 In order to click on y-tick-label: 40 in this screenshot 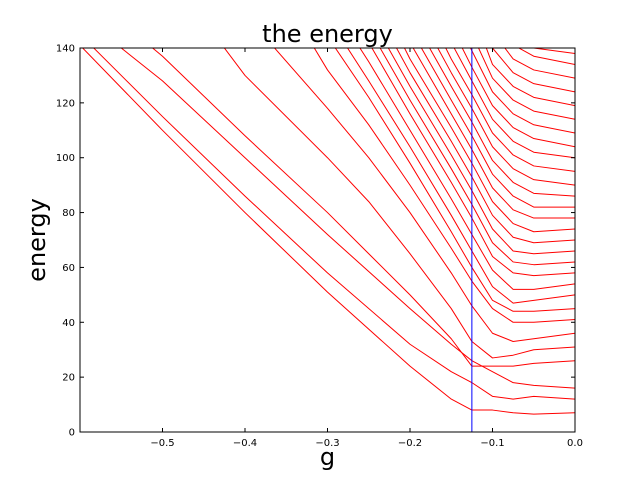, I will do `click(68, 323)`.